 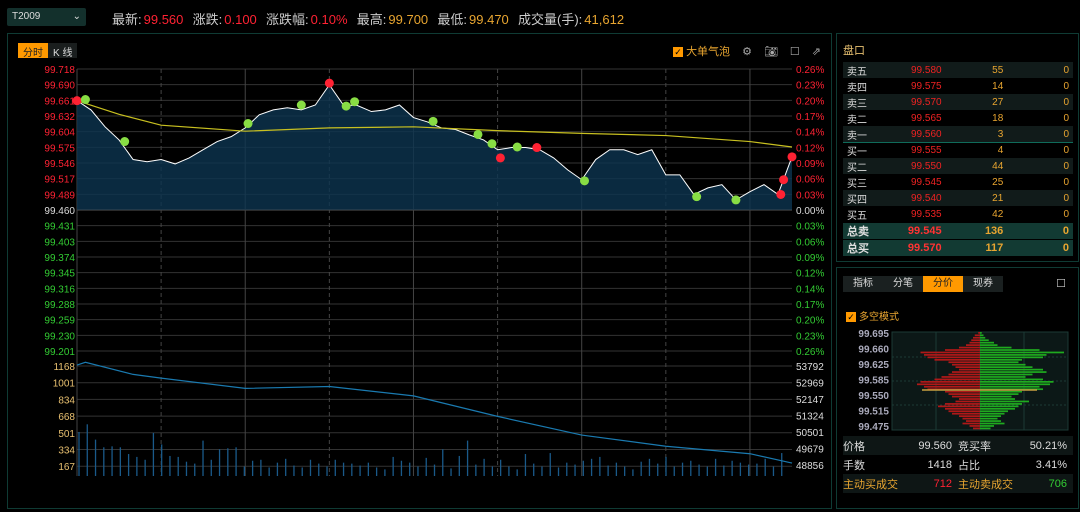 What do you see at coordinates (863, 284) in the screenshot?
I see `profile-tab: 指标` at bounding box center [863, 284].